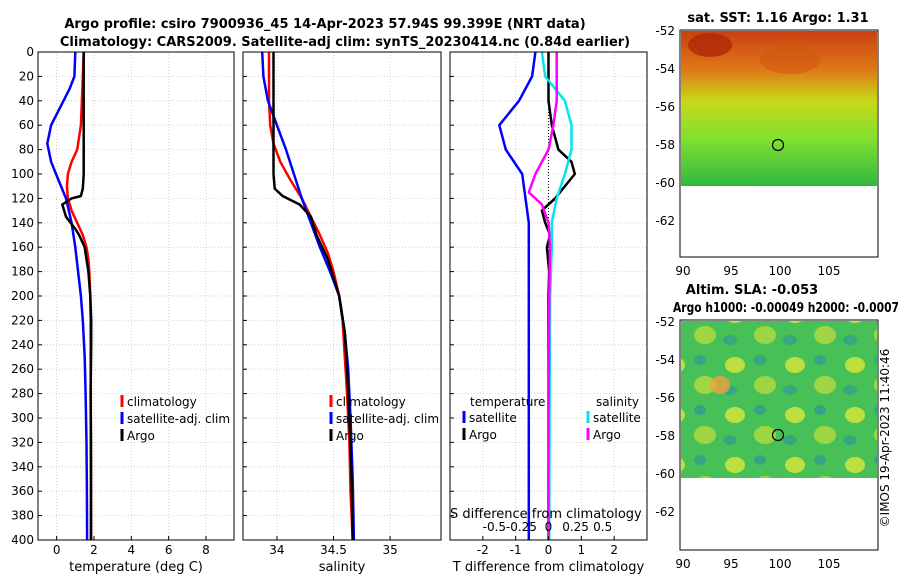 The image size is (900, 580). I want to click on sla-xtick: 90, so click(682, 564).